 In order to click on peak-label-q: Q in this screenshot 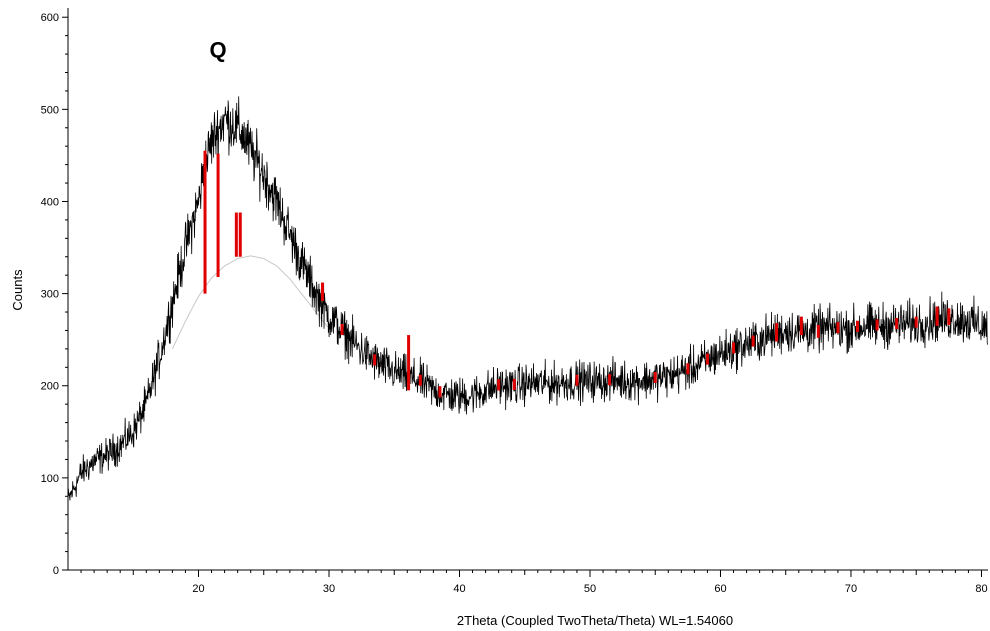, I will do `click(218, 49)`.